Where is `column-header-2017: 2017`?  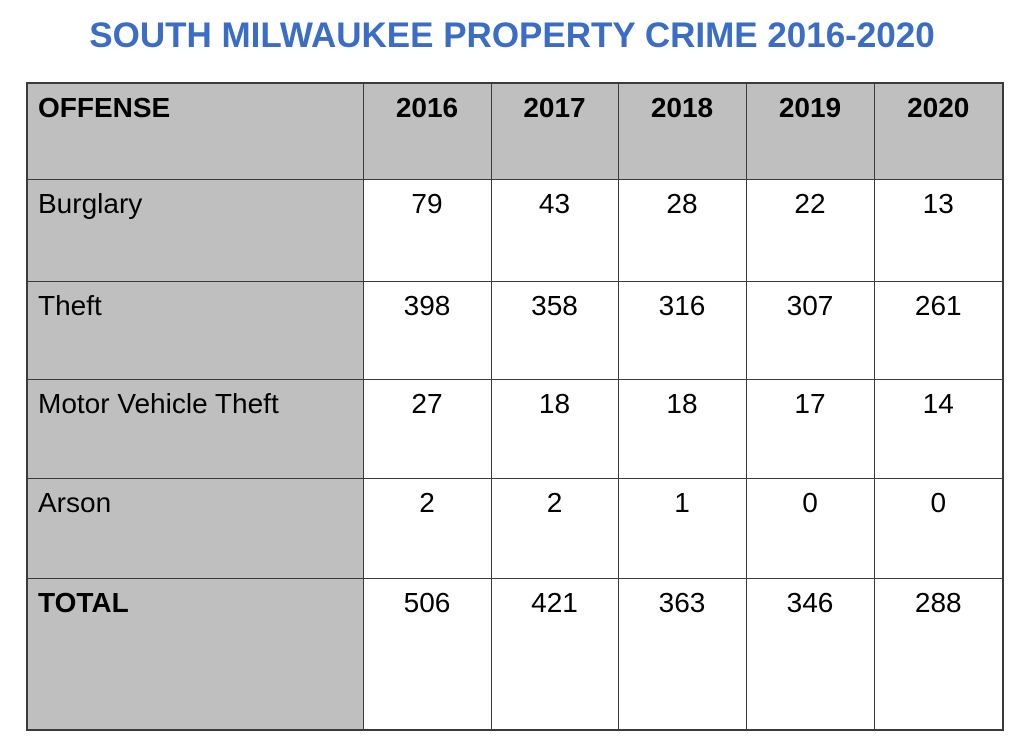 column-header-2017: 2017 is located at coordinates (554, 131).